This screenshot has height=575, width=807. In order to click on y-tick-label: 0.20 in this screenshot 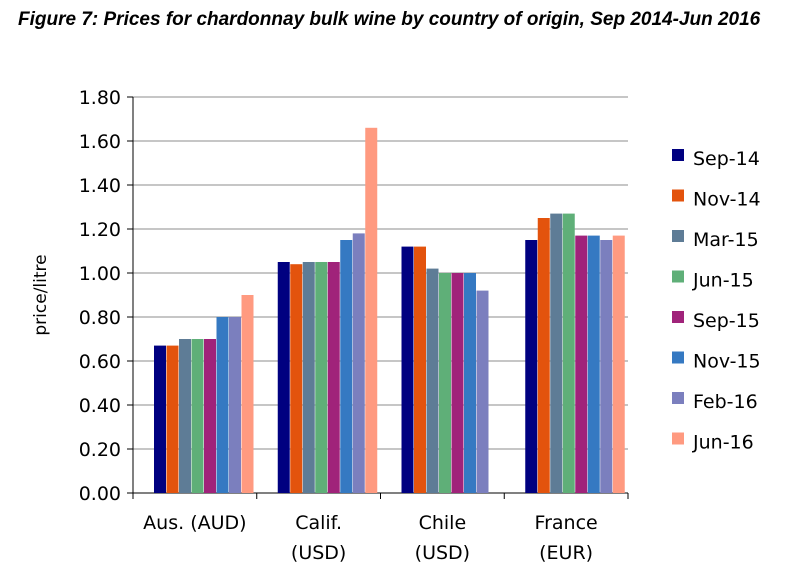, I will do `click(100, 450)`.